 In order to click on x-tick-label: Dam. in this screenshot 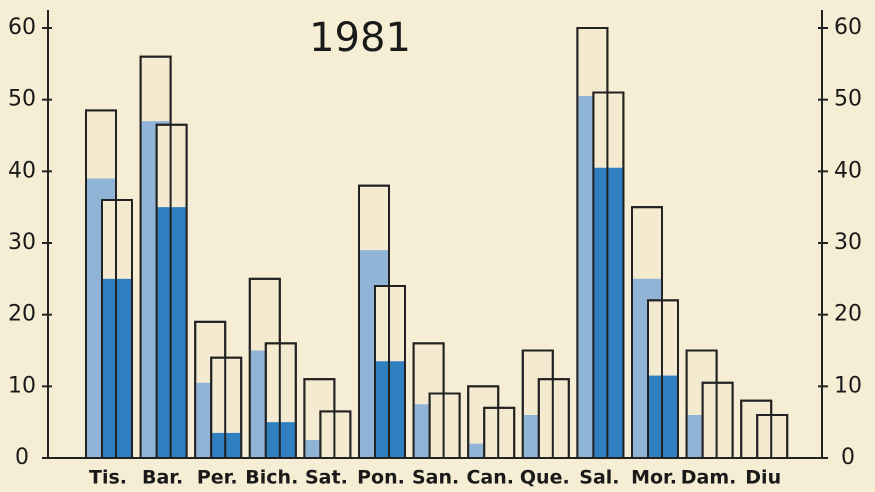, I will do `click(709, 478)`.